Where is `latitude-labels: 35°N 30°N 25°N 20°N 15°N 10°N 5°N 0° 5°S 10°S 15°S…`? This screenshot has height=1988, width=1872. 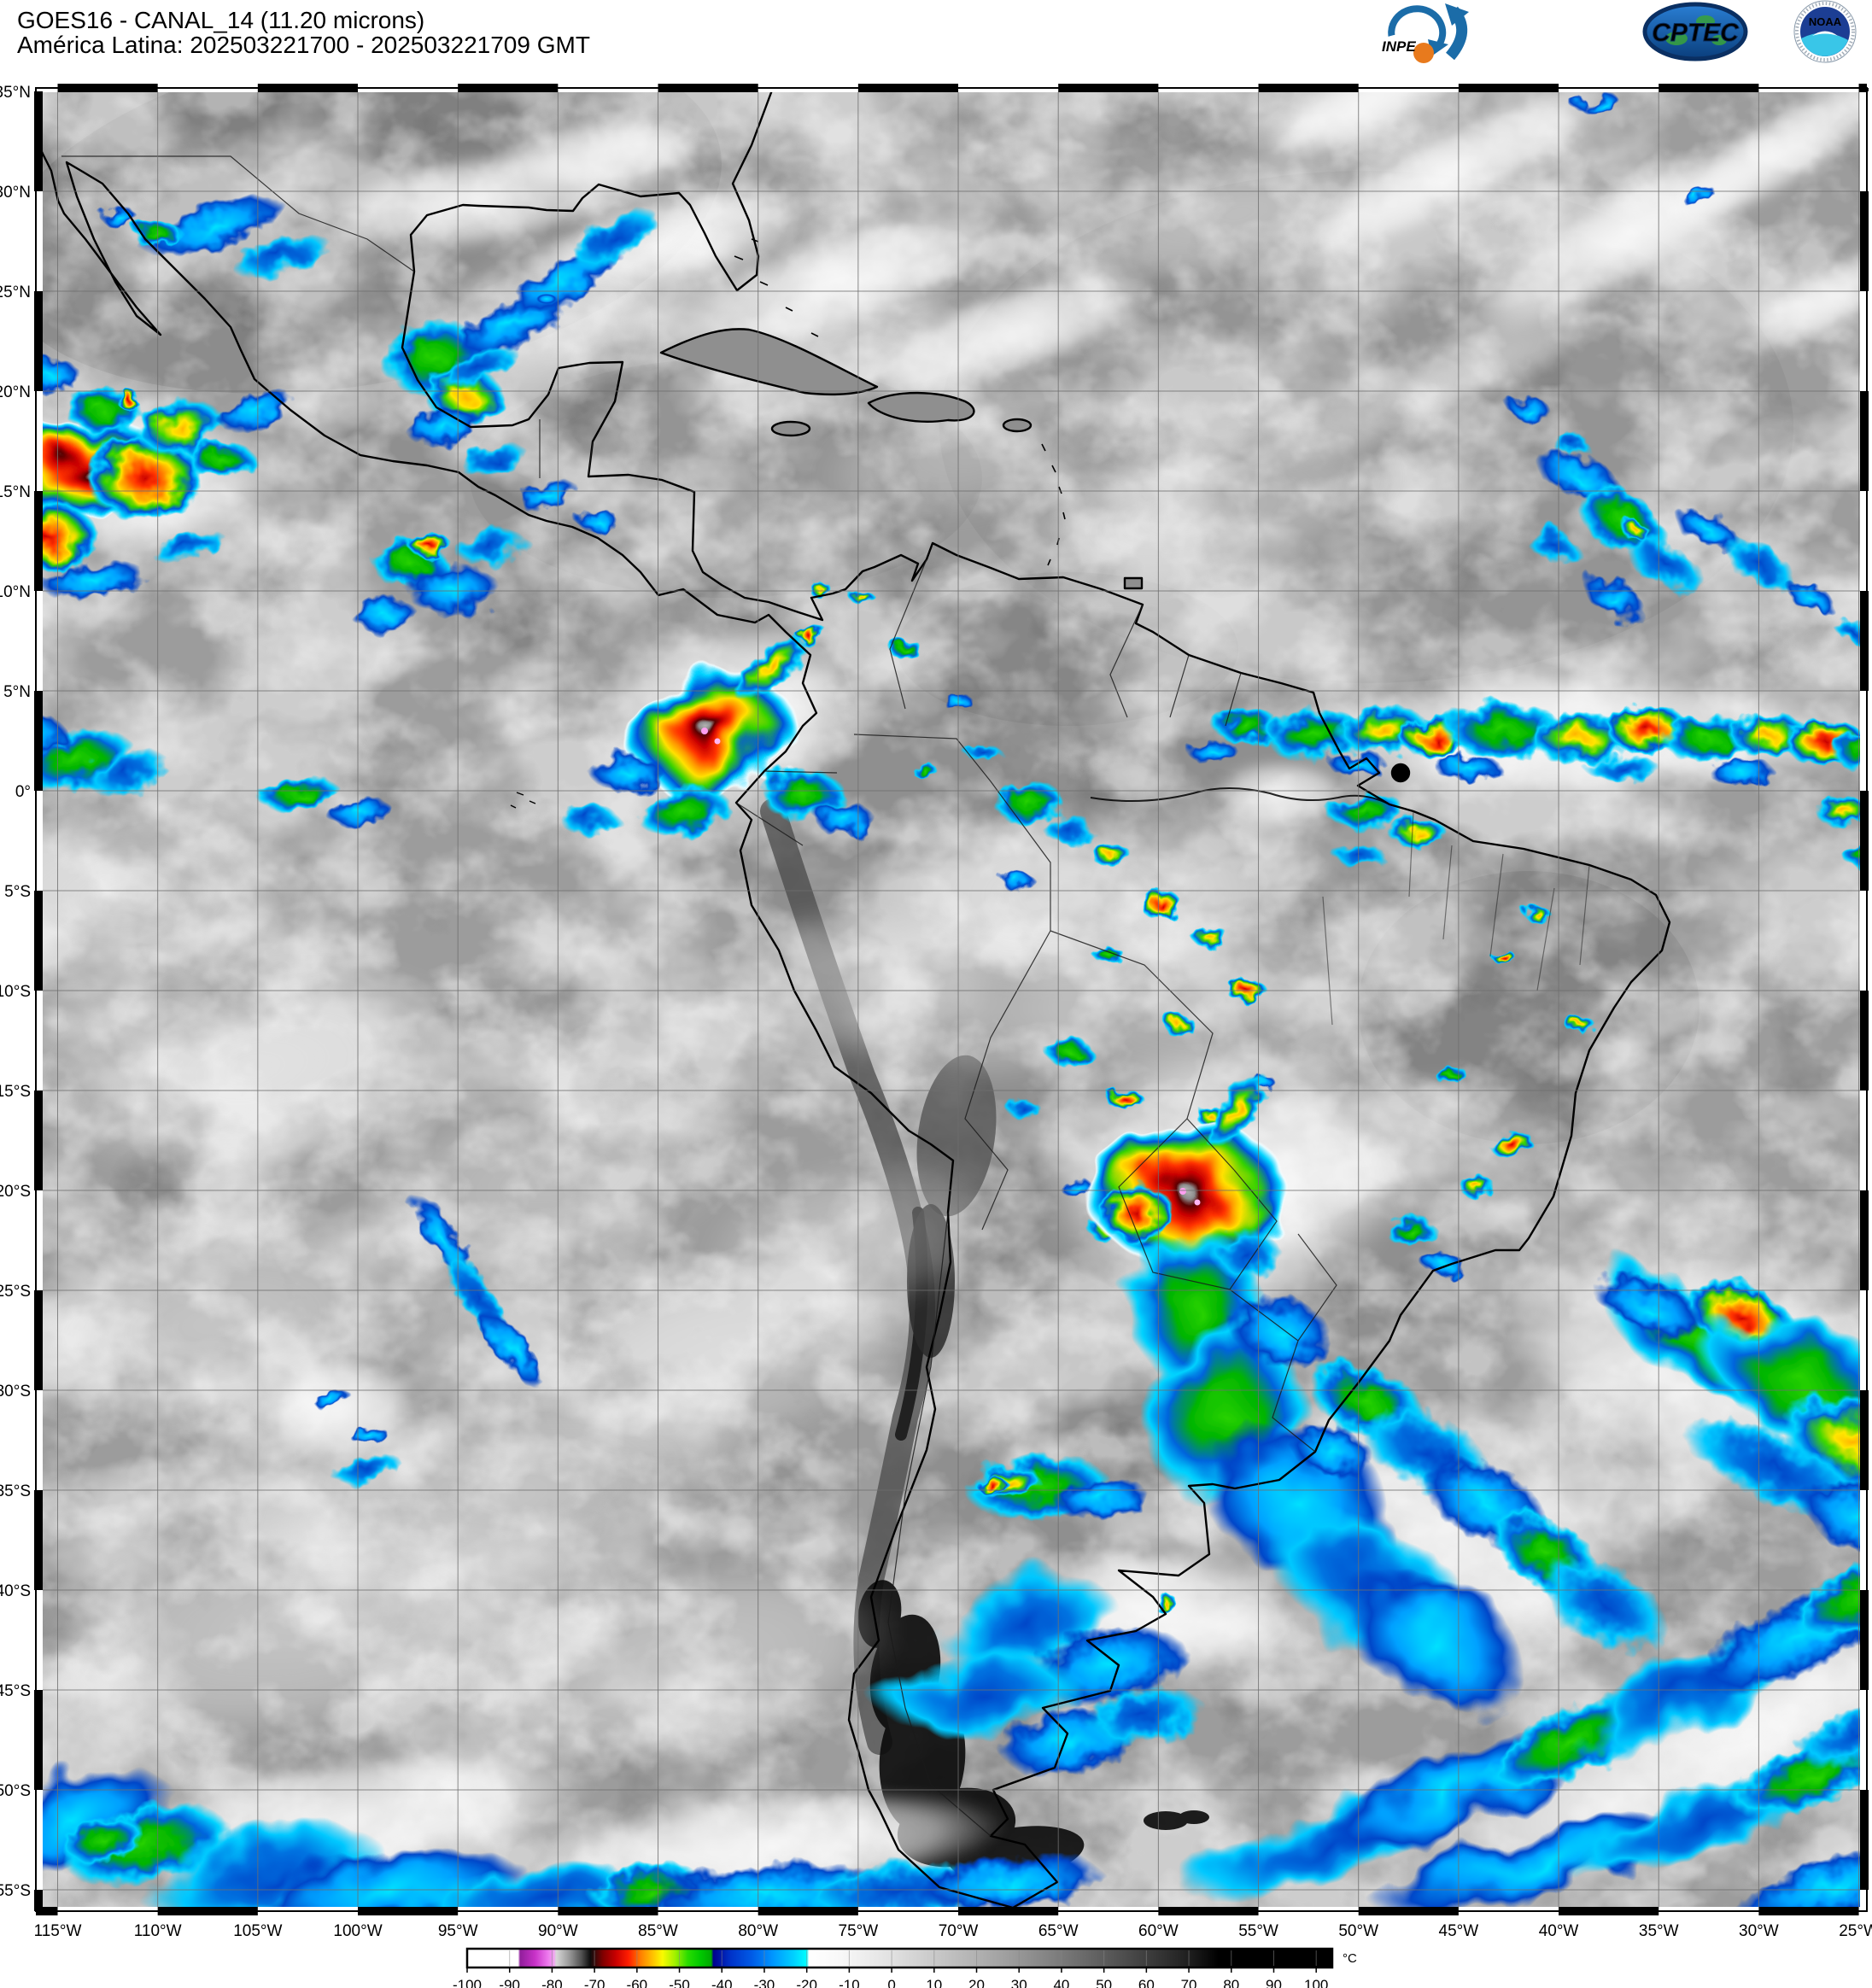 latitude-labels: 35°N 30°N 25°N 20°N 15°N 10°N 5°N 0° 5°S 10°S 15°S… is located at coordinates (15, 992).